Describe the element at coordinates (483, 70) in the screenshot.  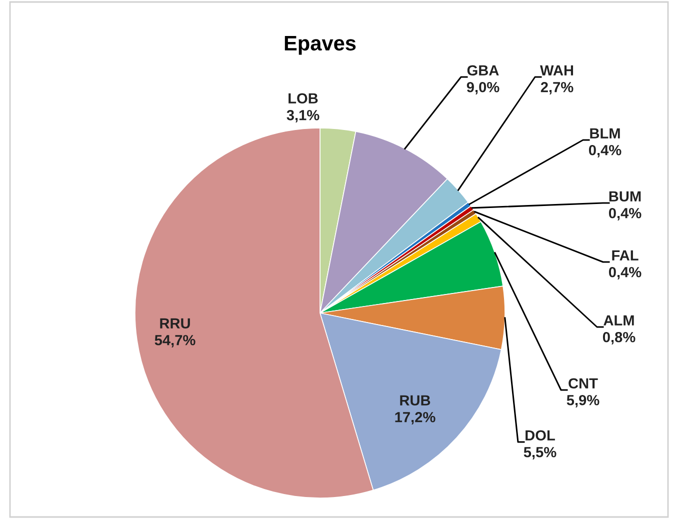
I see `slice-label: GBA` at that location.